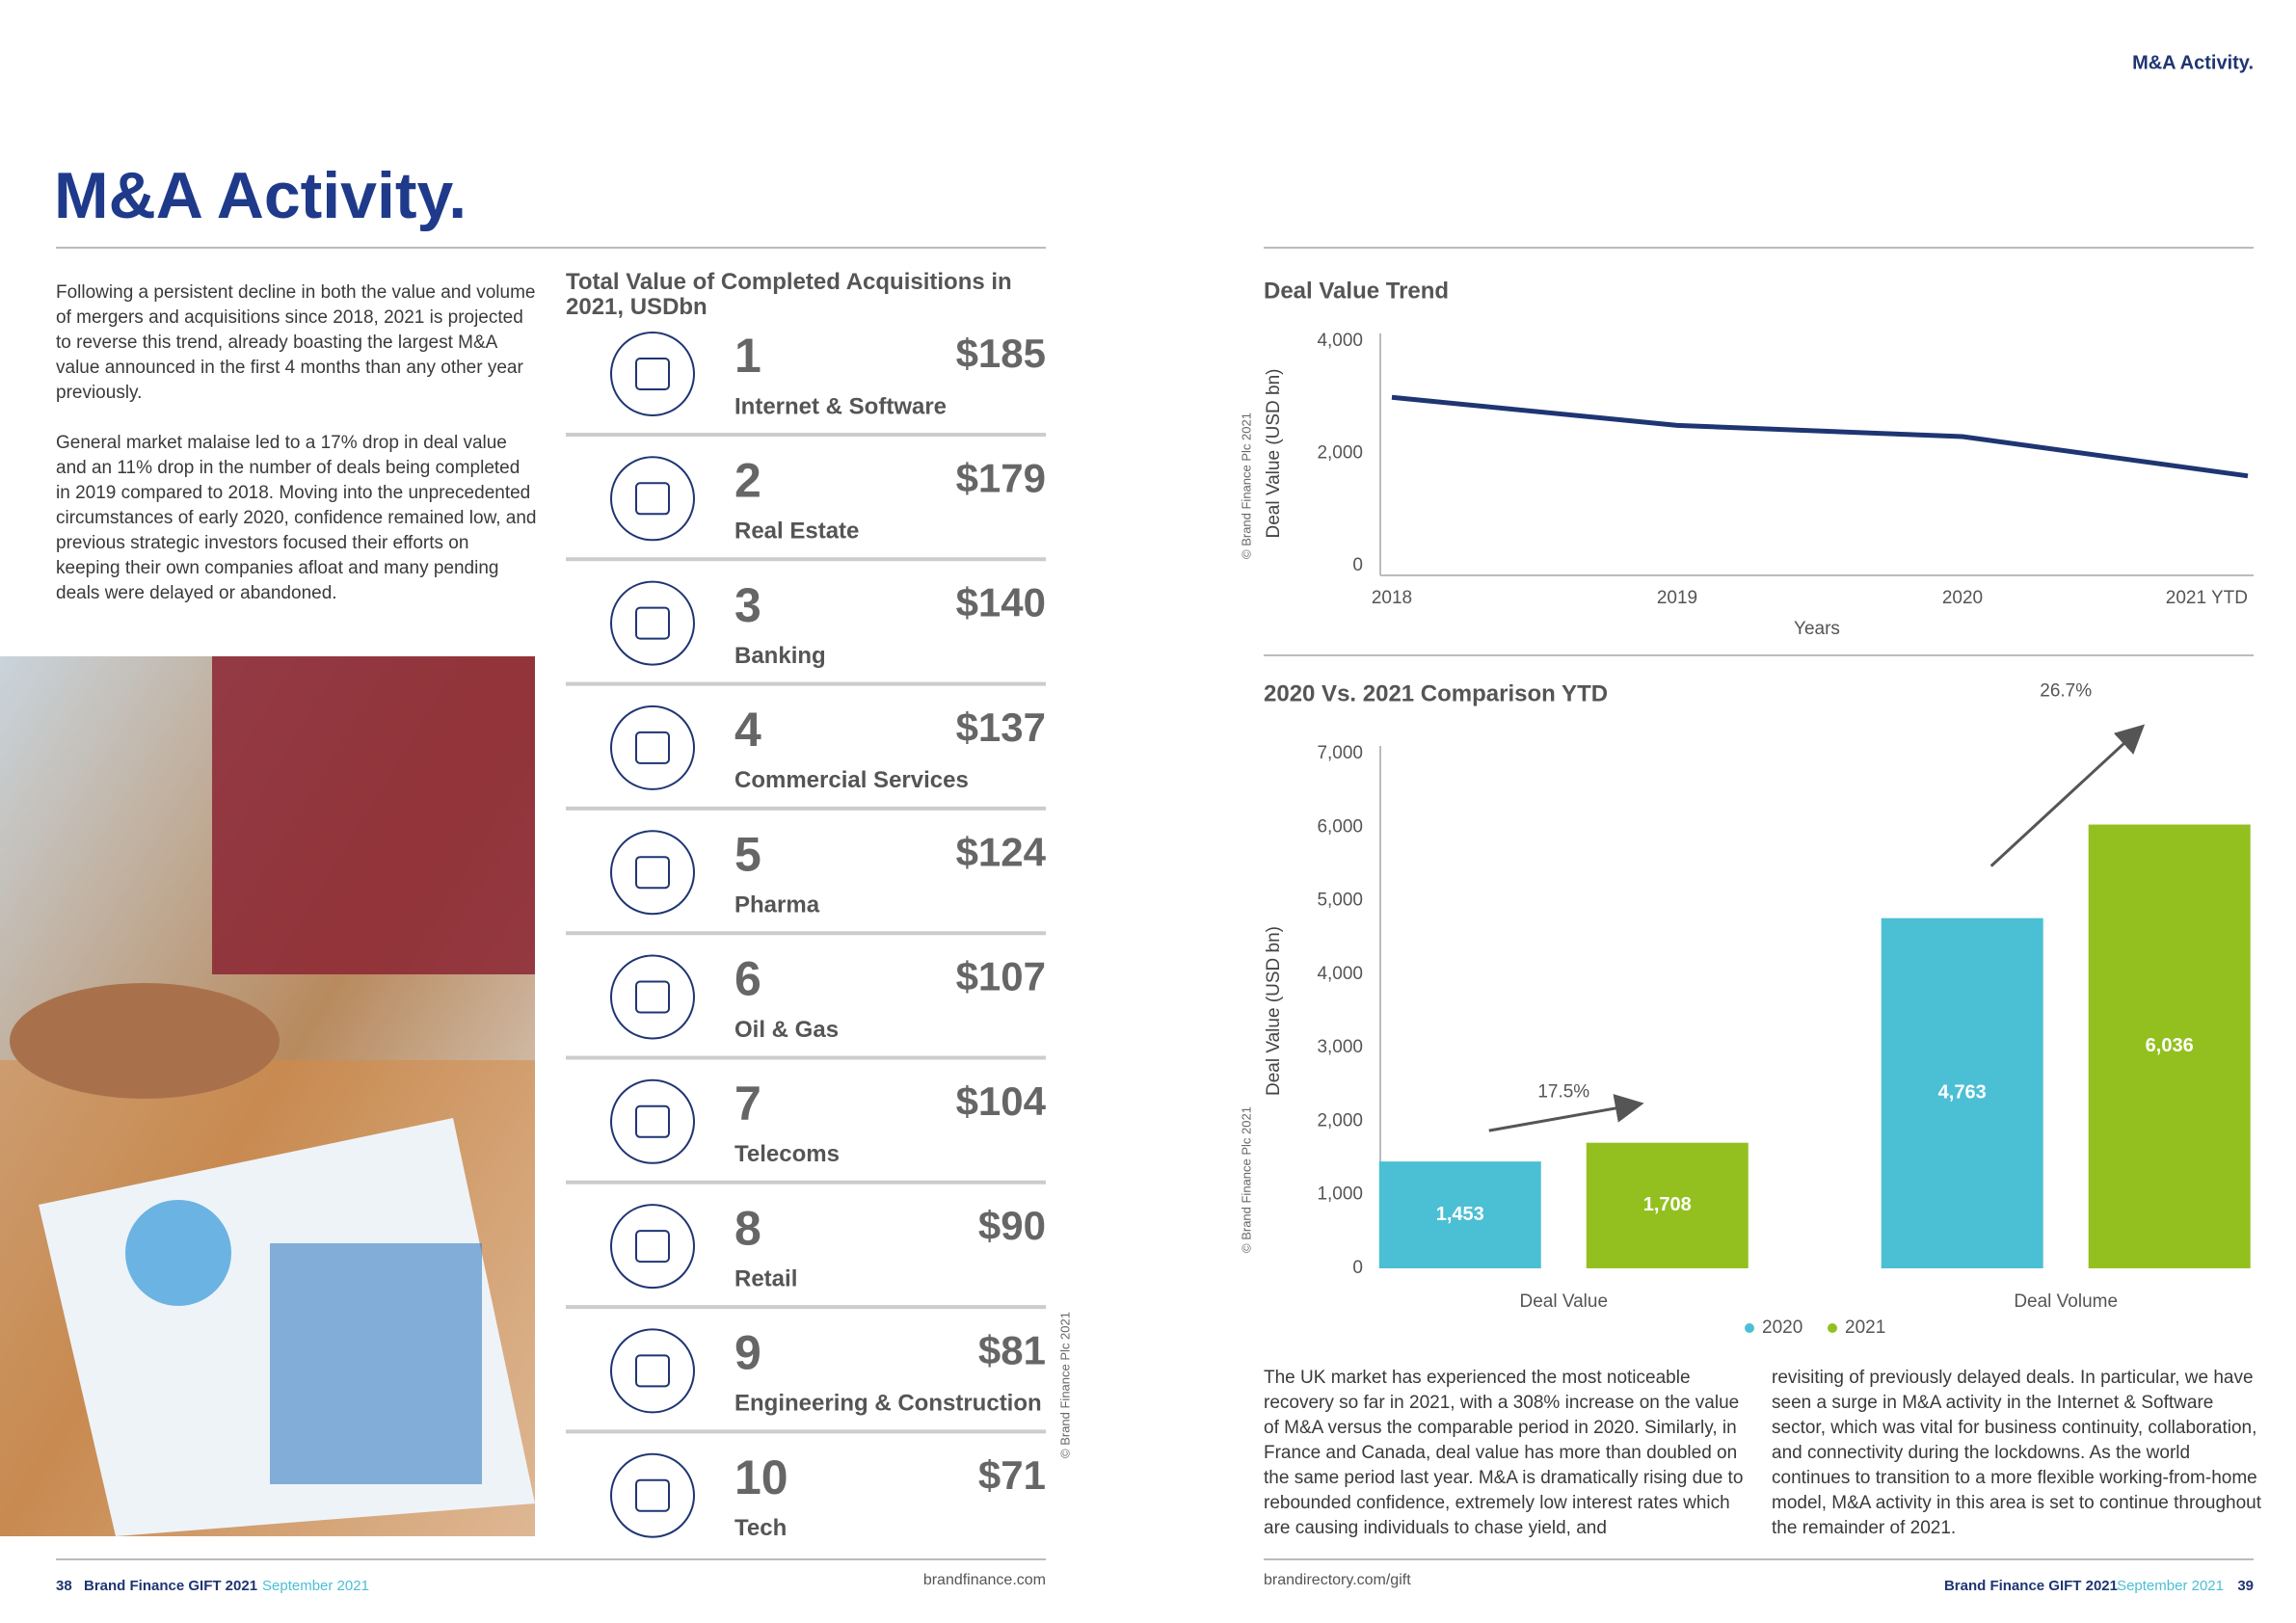  Describe the element at coordinates (806, 881) in the screenshot. I see `ranking-row: 5 $124 Pharma` at that location.